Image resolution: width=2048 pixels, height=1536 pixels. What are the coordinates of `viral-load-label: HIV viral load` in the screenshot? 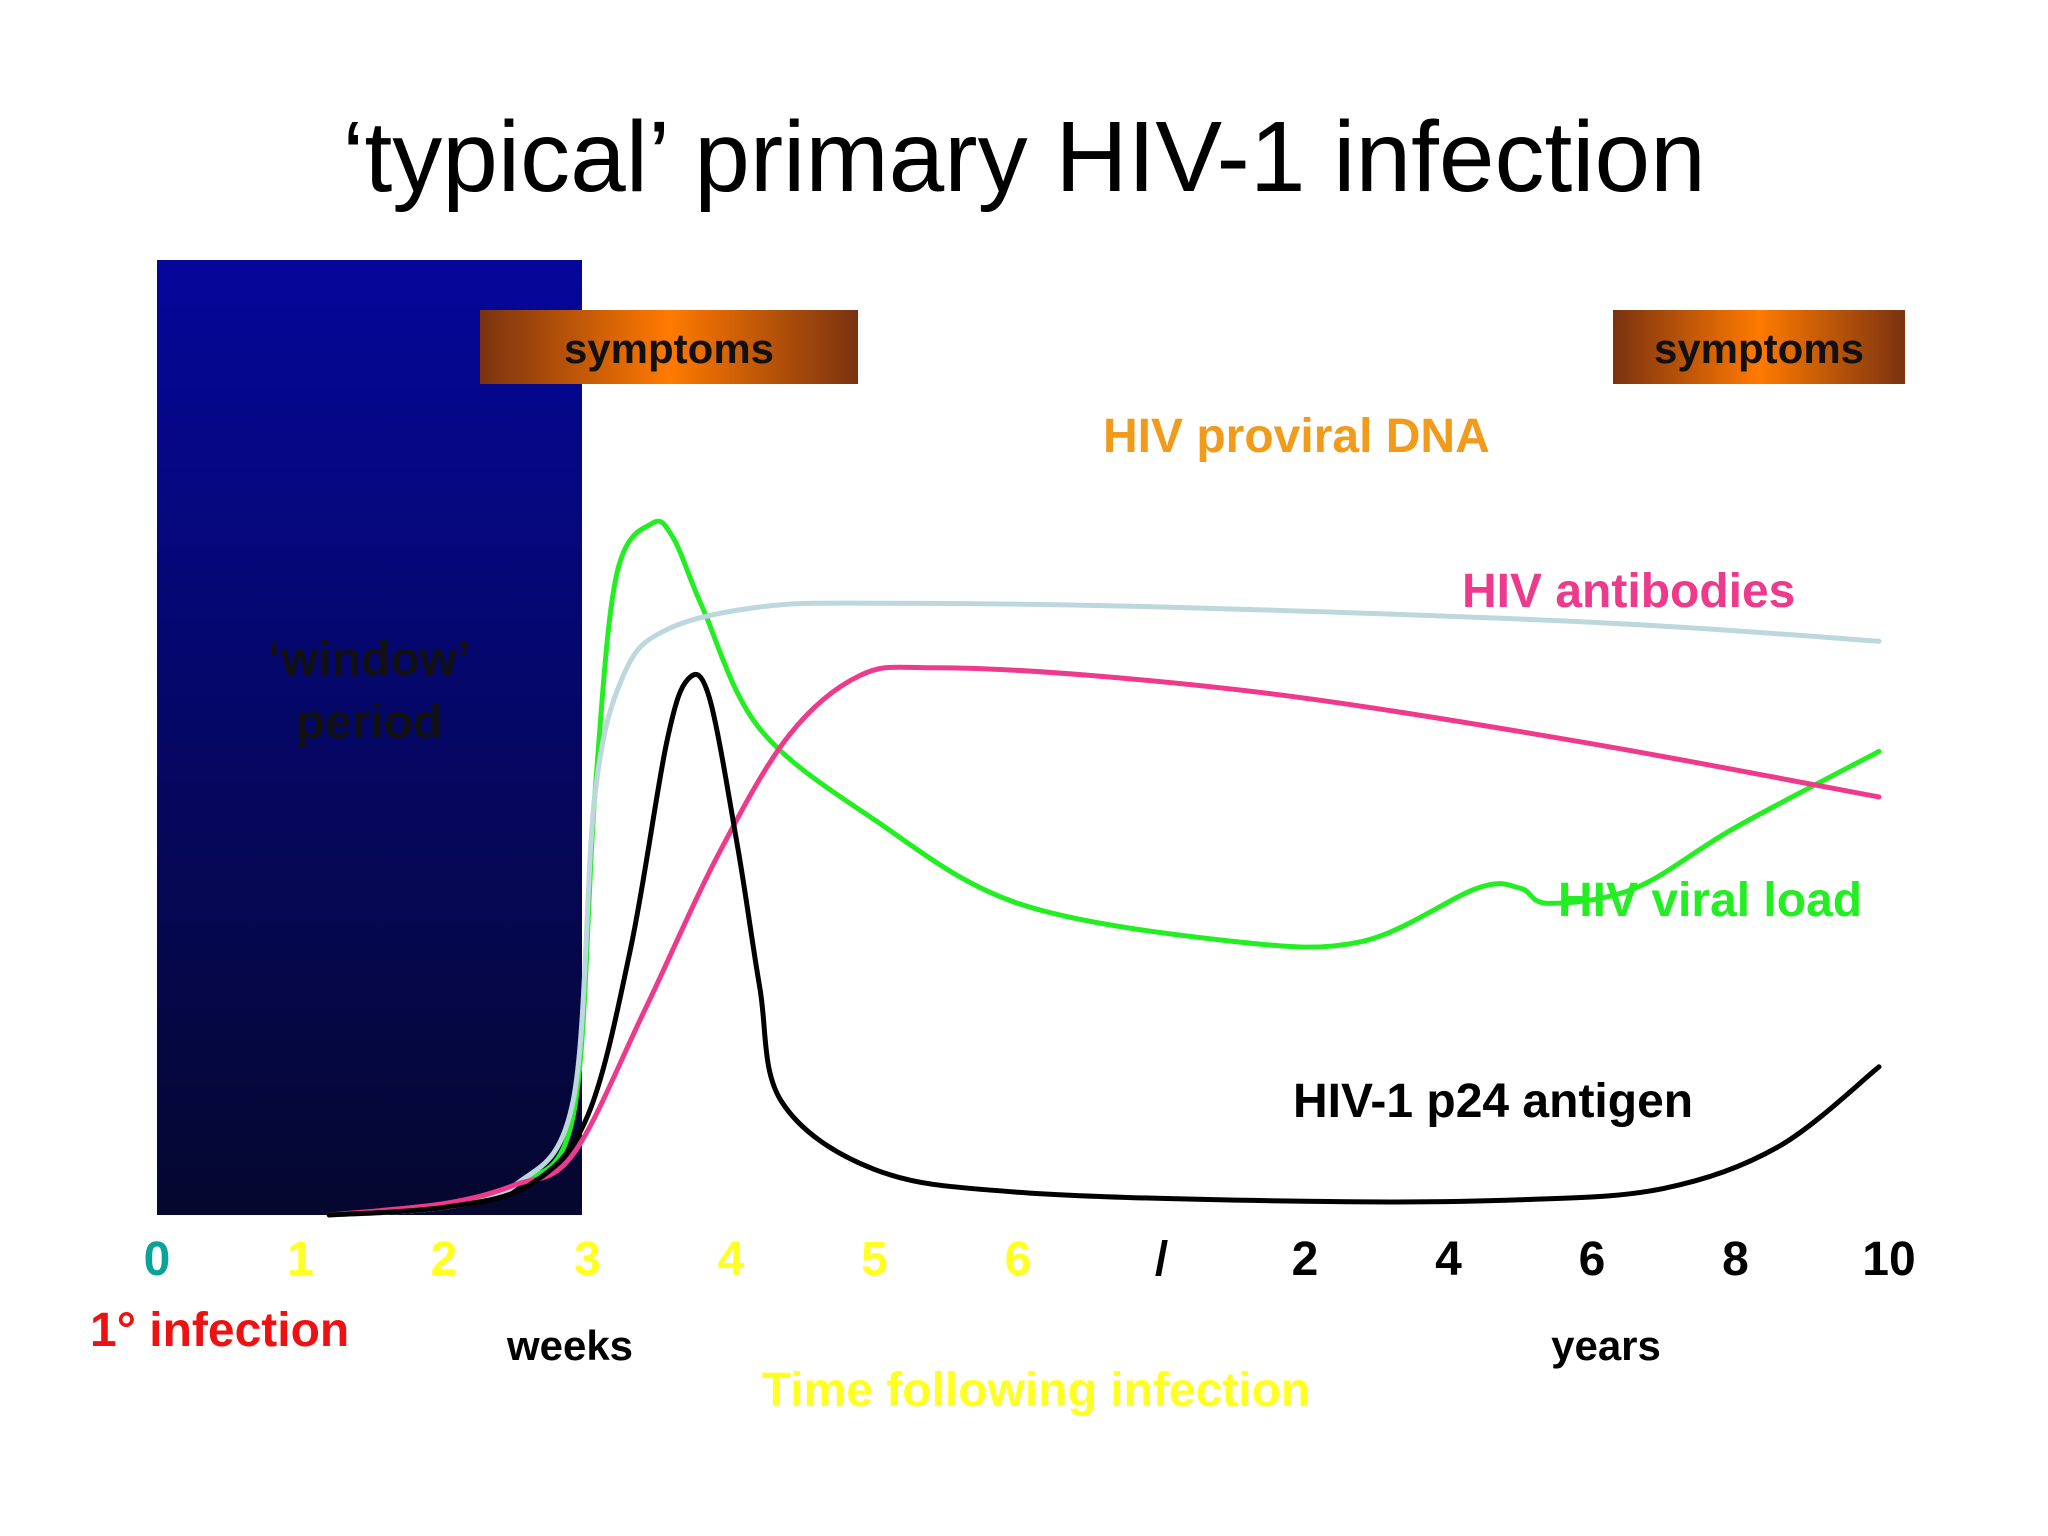 It's located at (1710, 900).